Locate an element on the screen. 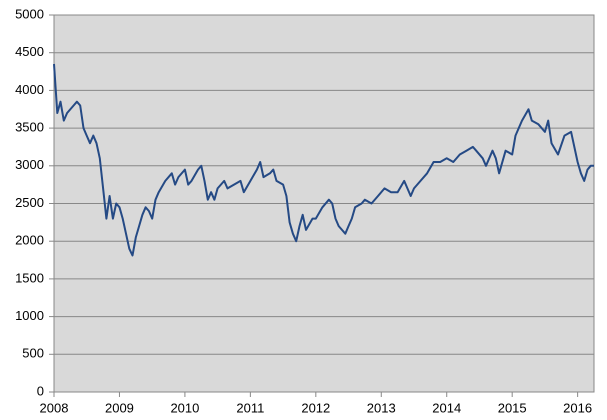  x-tick-label: 2016 is located at coordinates (577, 407).